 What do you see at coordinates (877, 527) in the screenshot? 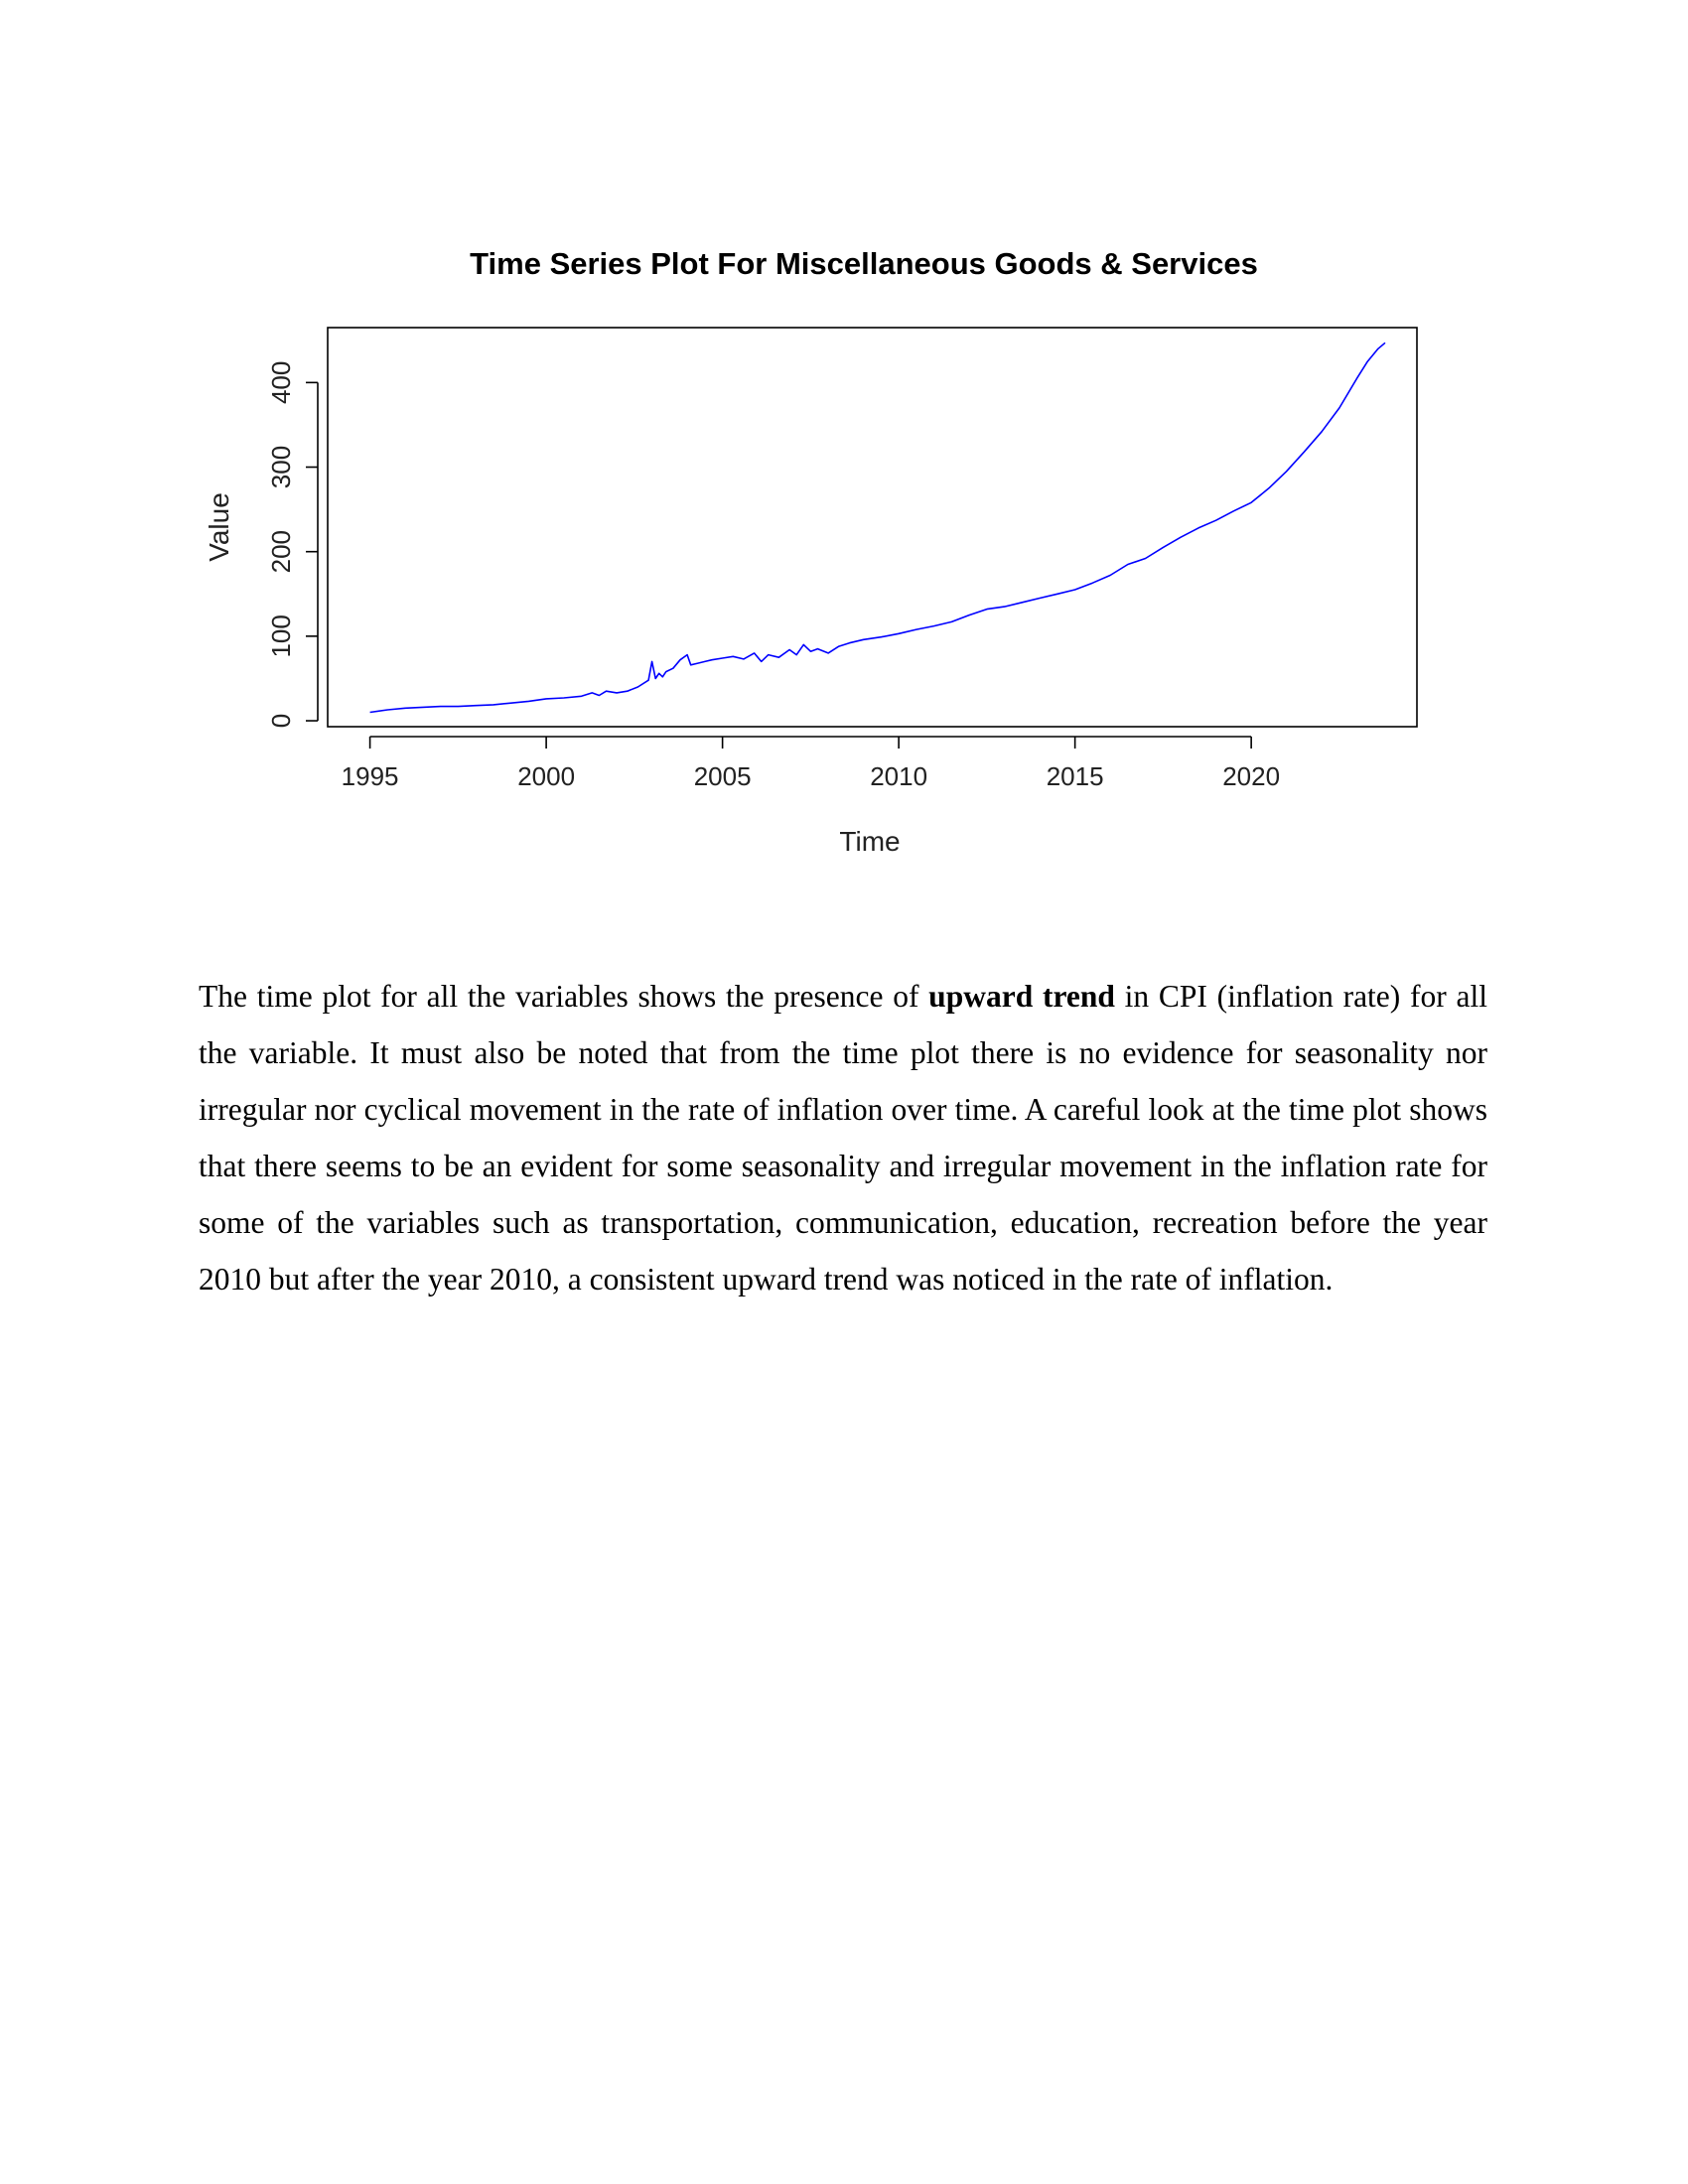
I see `series-line` at bounding box center [877, 527].